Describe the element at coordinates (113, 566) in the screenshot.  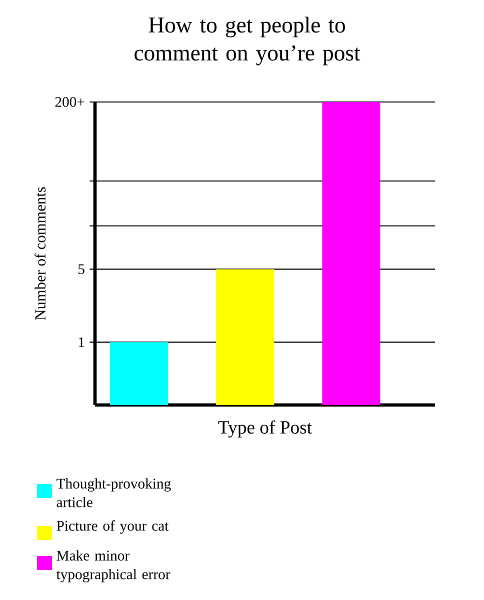
I see `legend-label: Make minor typographical error` at that location.